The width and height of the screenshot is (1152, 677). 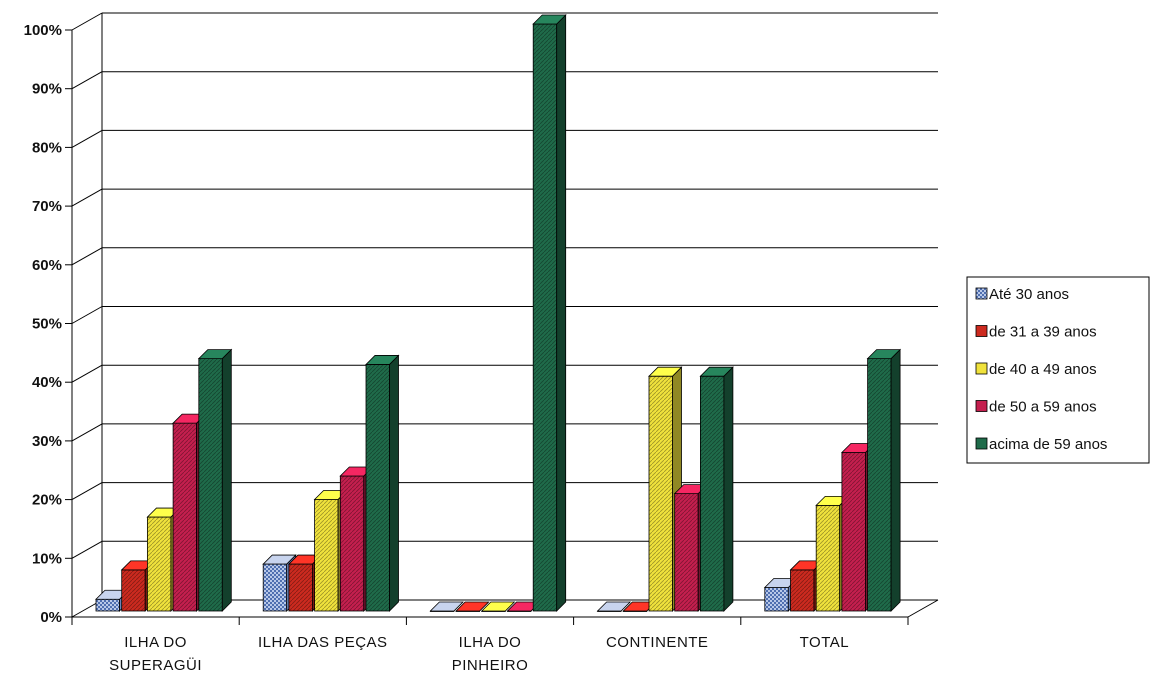 I want to click on legend-item: de 50 a 59 anos, so click(x=1036, y=407).